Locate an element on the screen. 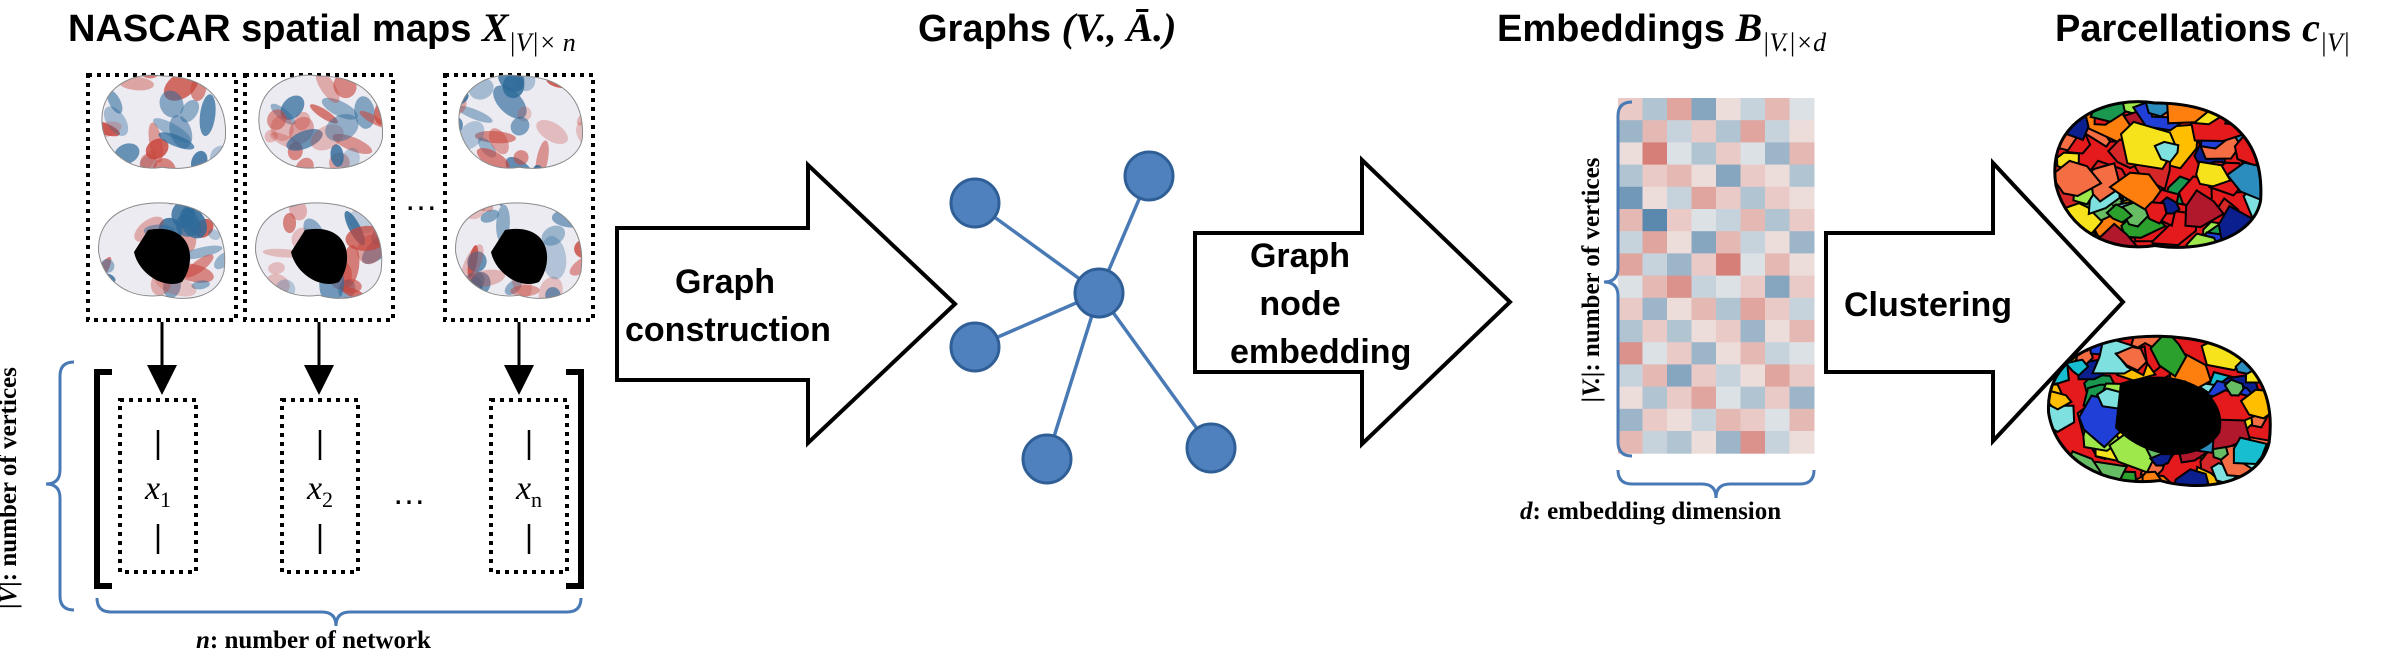 Image resolution: width=2400 pixels, height=663 pixels. vector-xn-base: x is located at coordinates (523, 488).